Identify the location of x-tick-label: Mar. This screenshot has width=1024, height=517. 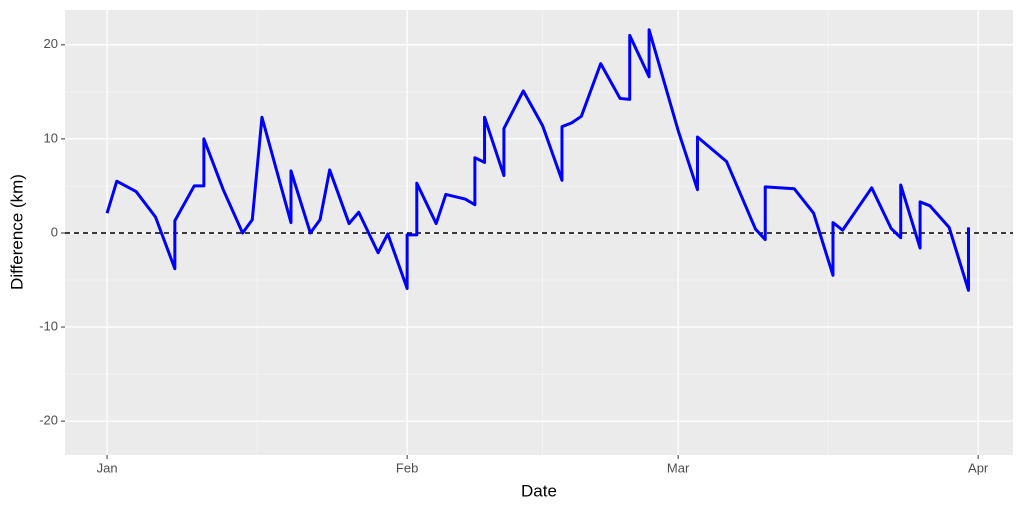
(678, 467).